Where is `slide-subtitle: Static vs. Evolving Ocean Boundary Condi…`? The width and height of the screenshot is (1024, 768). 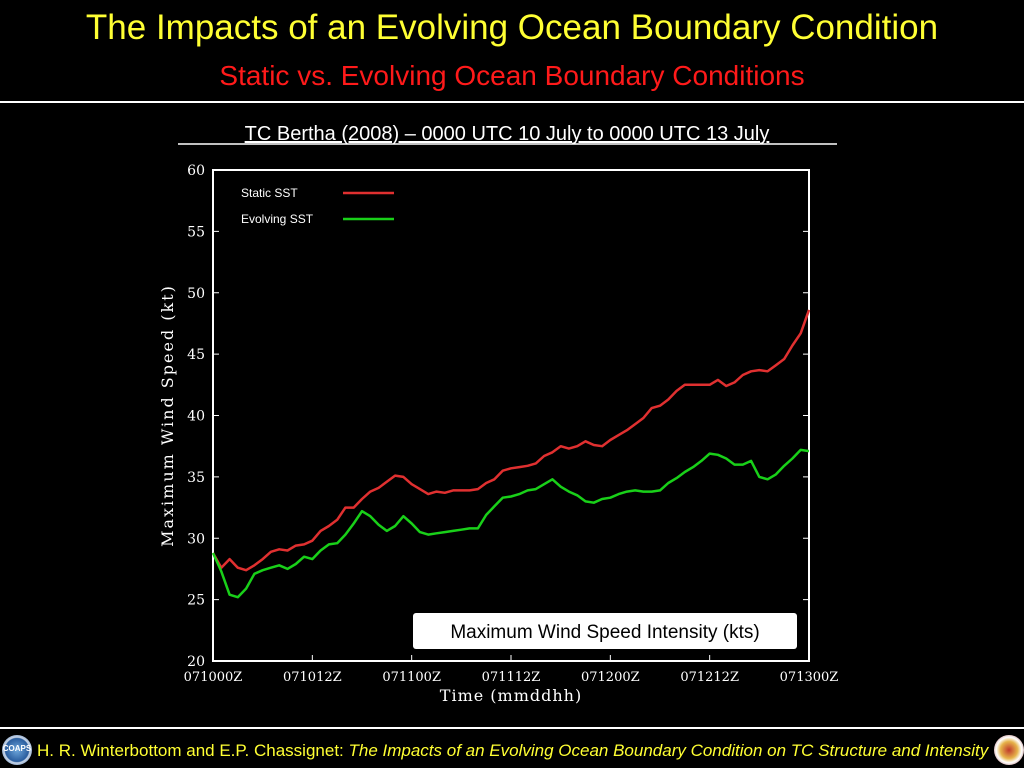
slide-subtitle: Static vs. Evolving Ocean Boundary Condi… is located at coordinates (512, 75).